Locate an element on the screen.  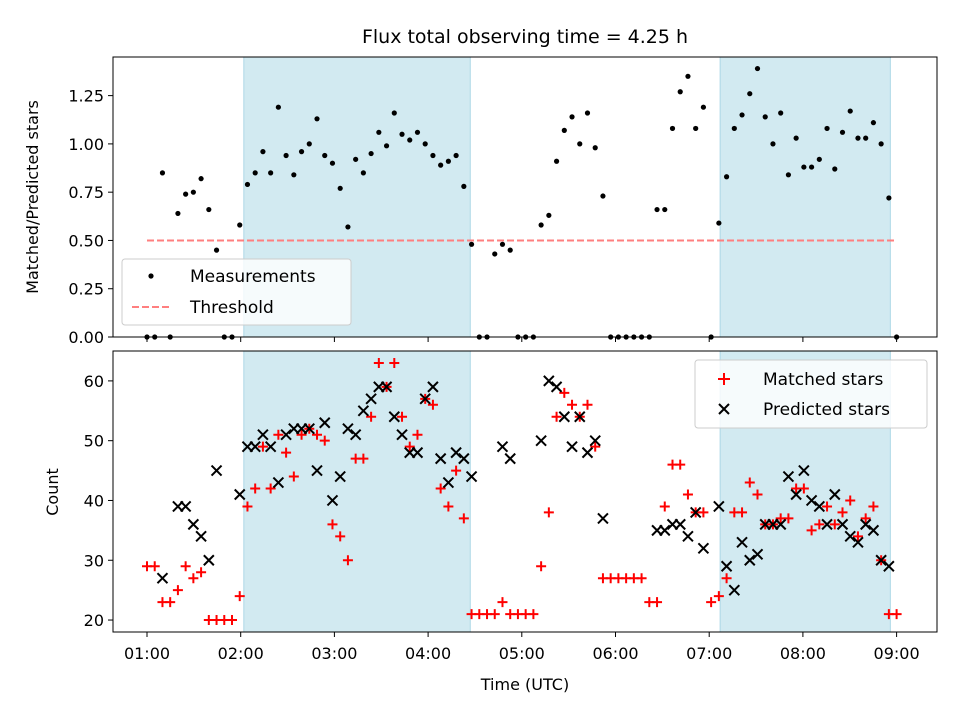
y-tick-label: 60 is located at coordinates (94, 381).